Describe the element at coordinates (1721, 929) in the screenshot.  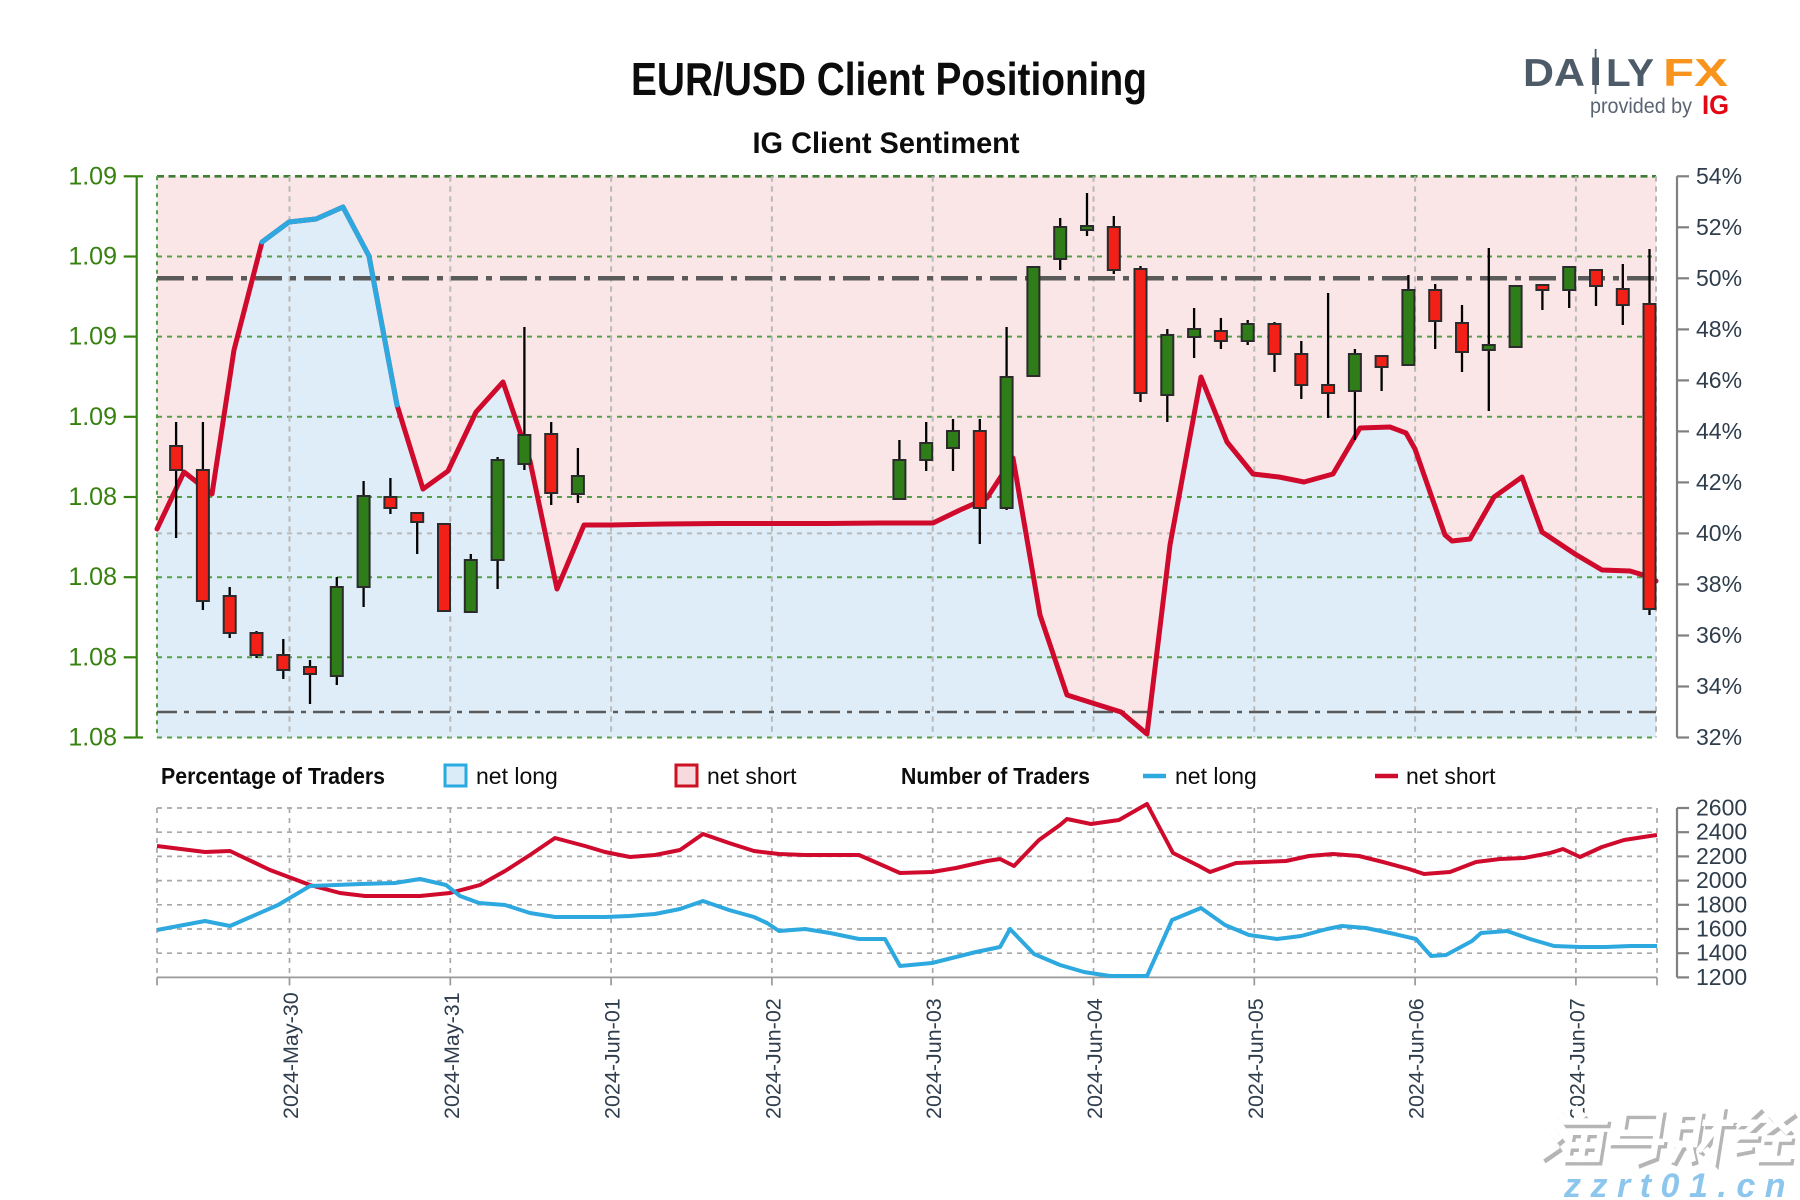
I see `svg-text: 1600` at that location.